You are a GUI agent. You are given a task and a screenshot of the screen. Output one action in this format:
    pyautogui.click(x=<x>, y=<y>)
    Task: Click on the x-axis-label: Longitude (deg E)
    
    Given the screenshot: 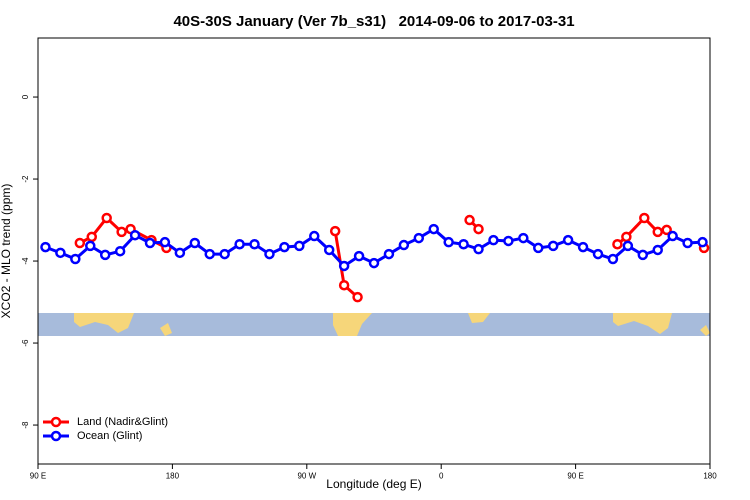 What is the action you would take?
    pyautogui.click(x=373, y=484)
    